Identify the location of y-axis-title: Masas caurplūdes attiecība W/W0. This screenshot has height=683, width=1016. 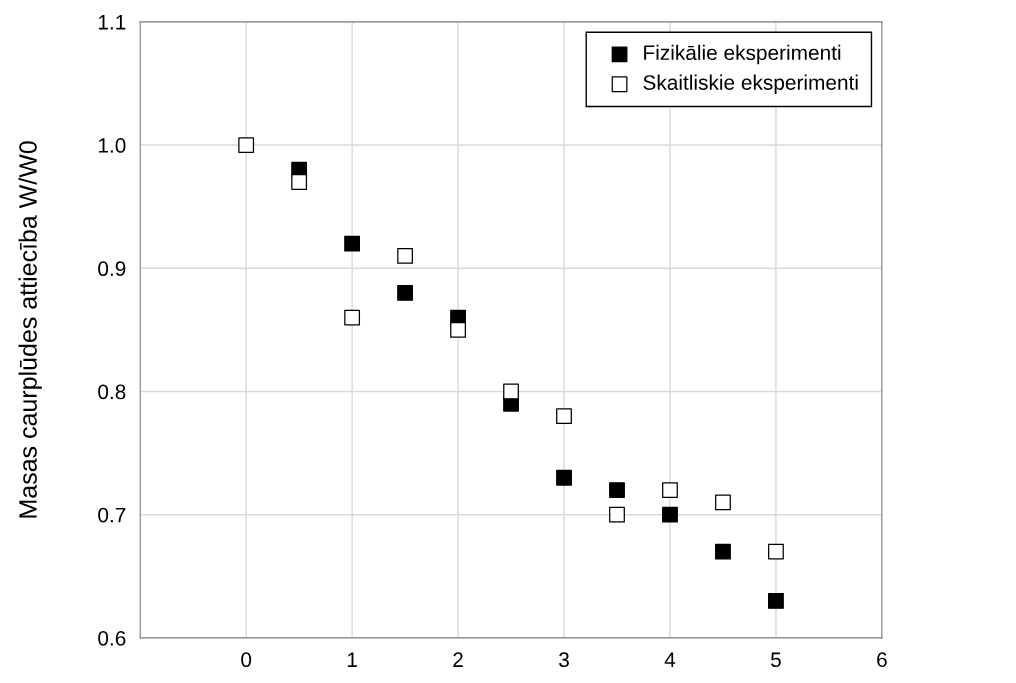
(30, 329).